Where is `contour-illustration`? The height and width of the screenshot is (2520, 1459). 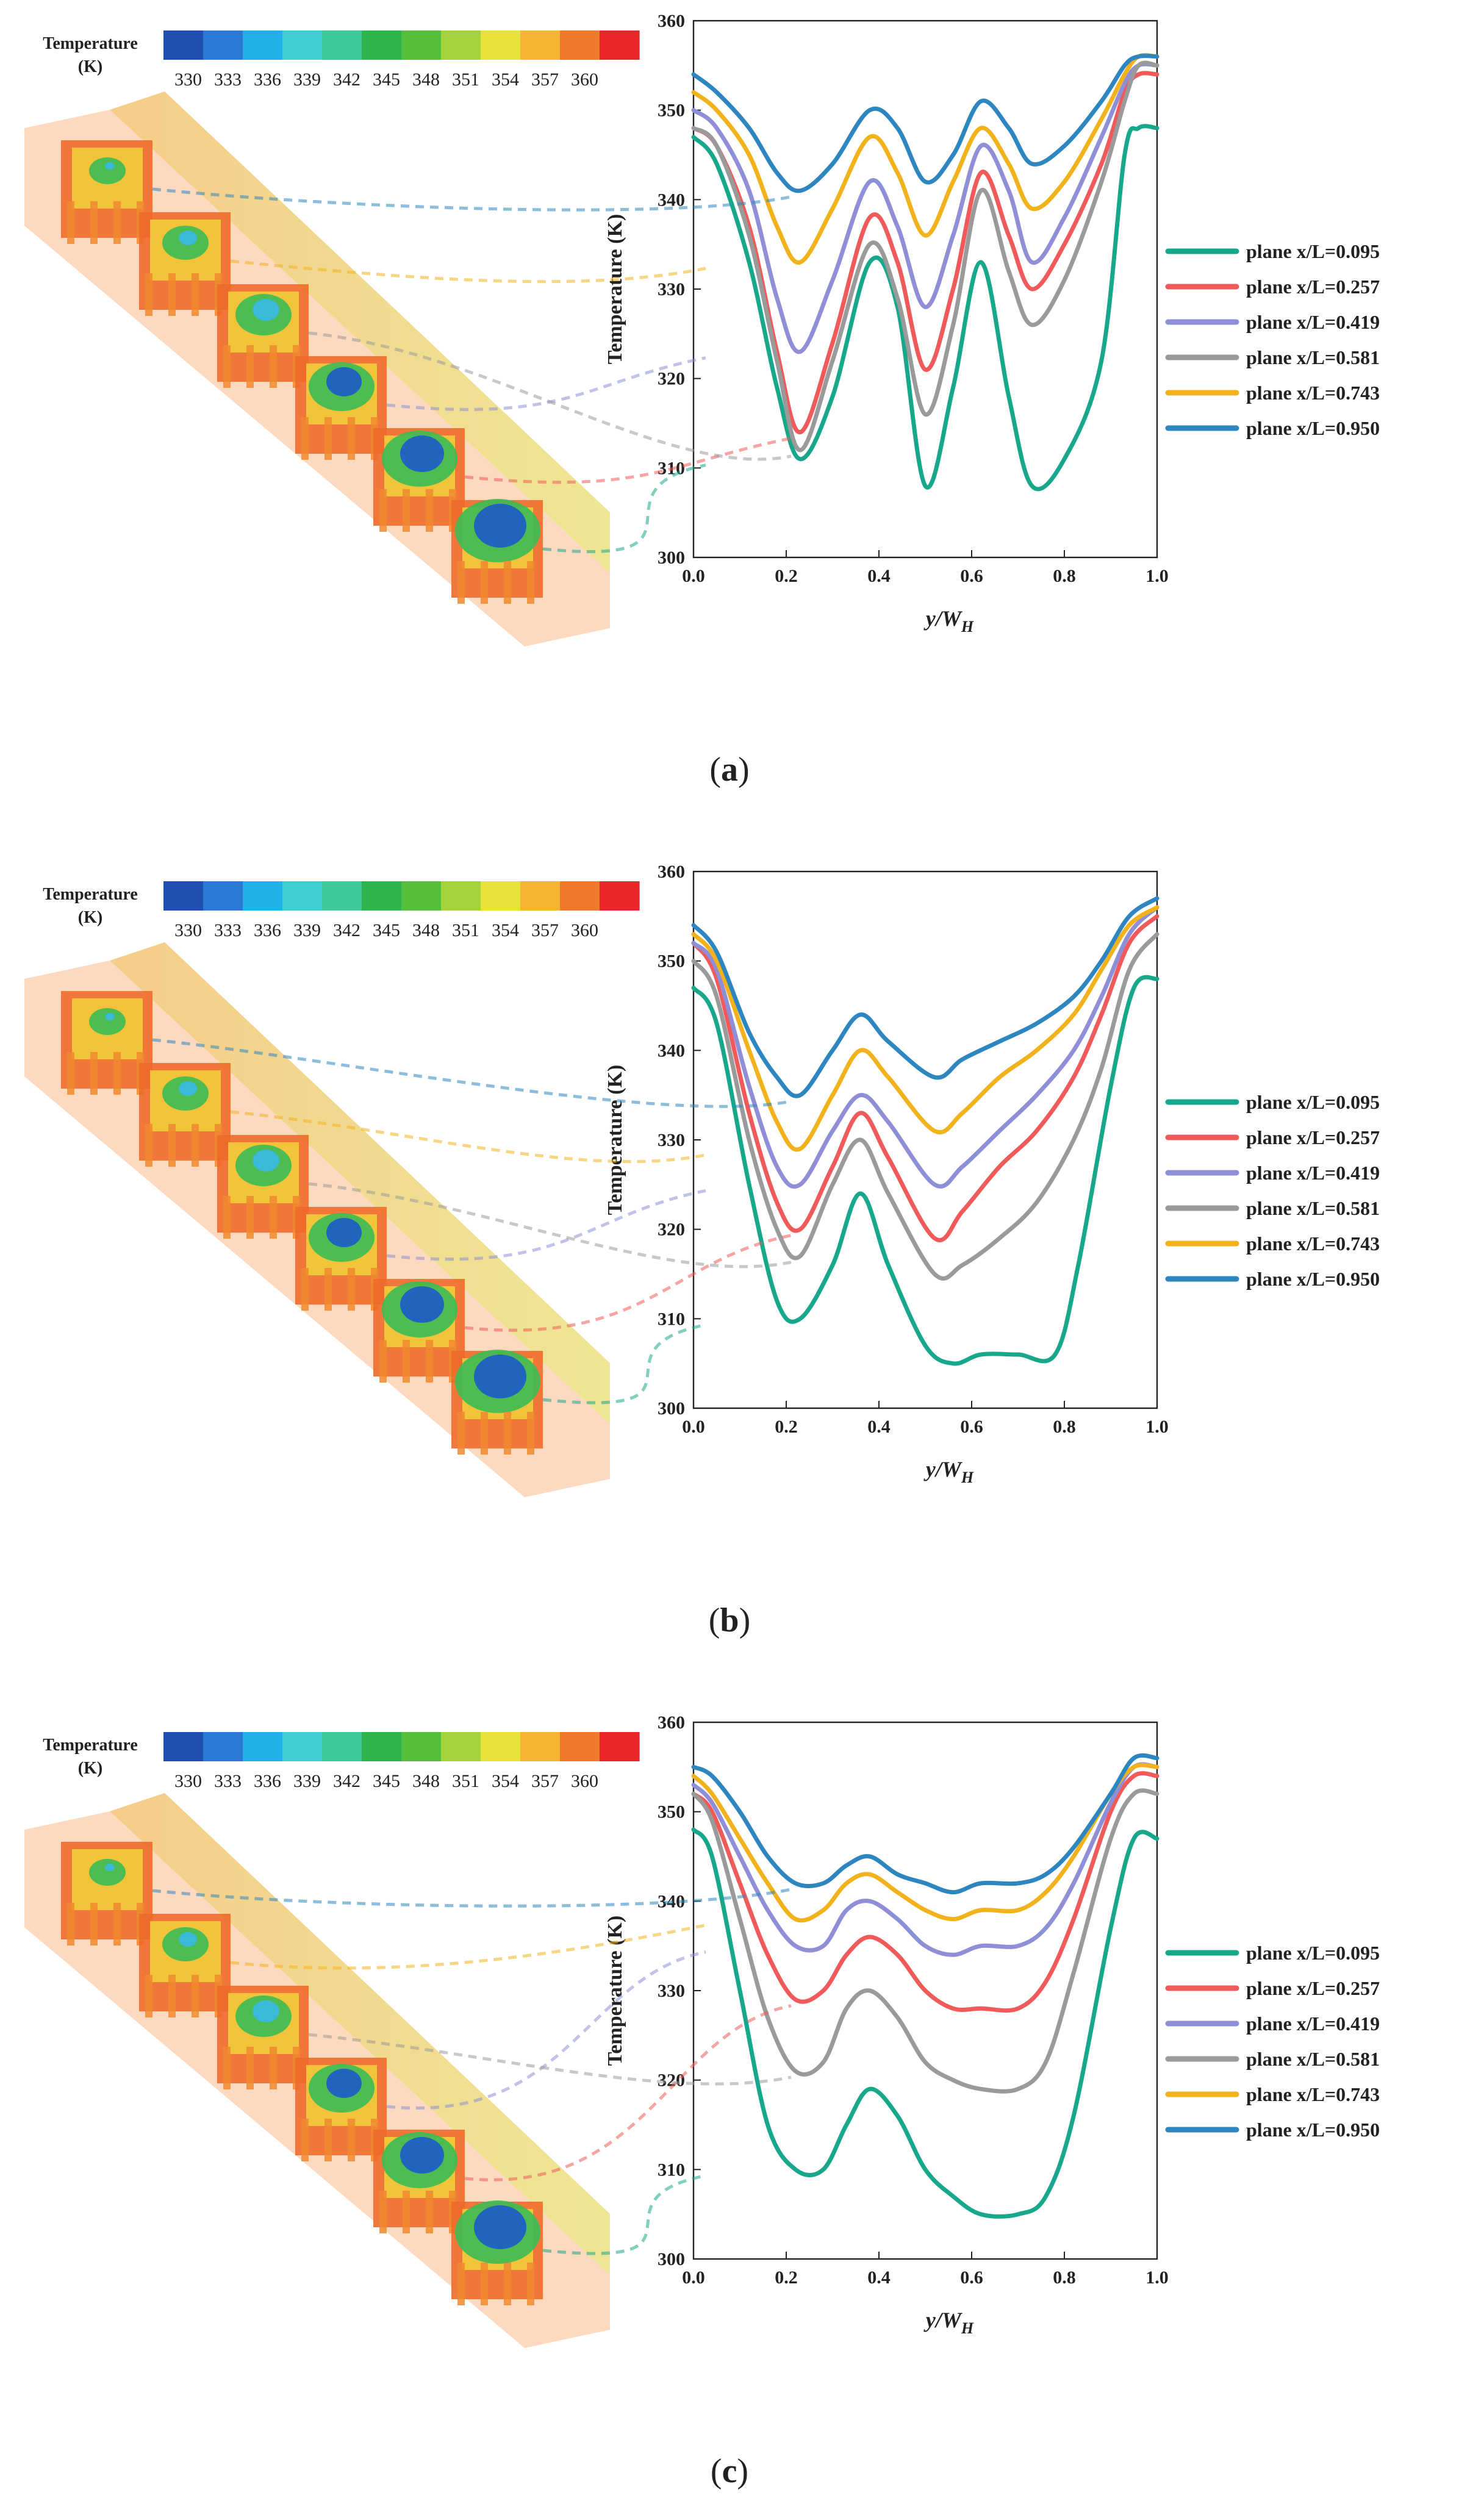 contour-illustration is located at coordinates (317, 368).